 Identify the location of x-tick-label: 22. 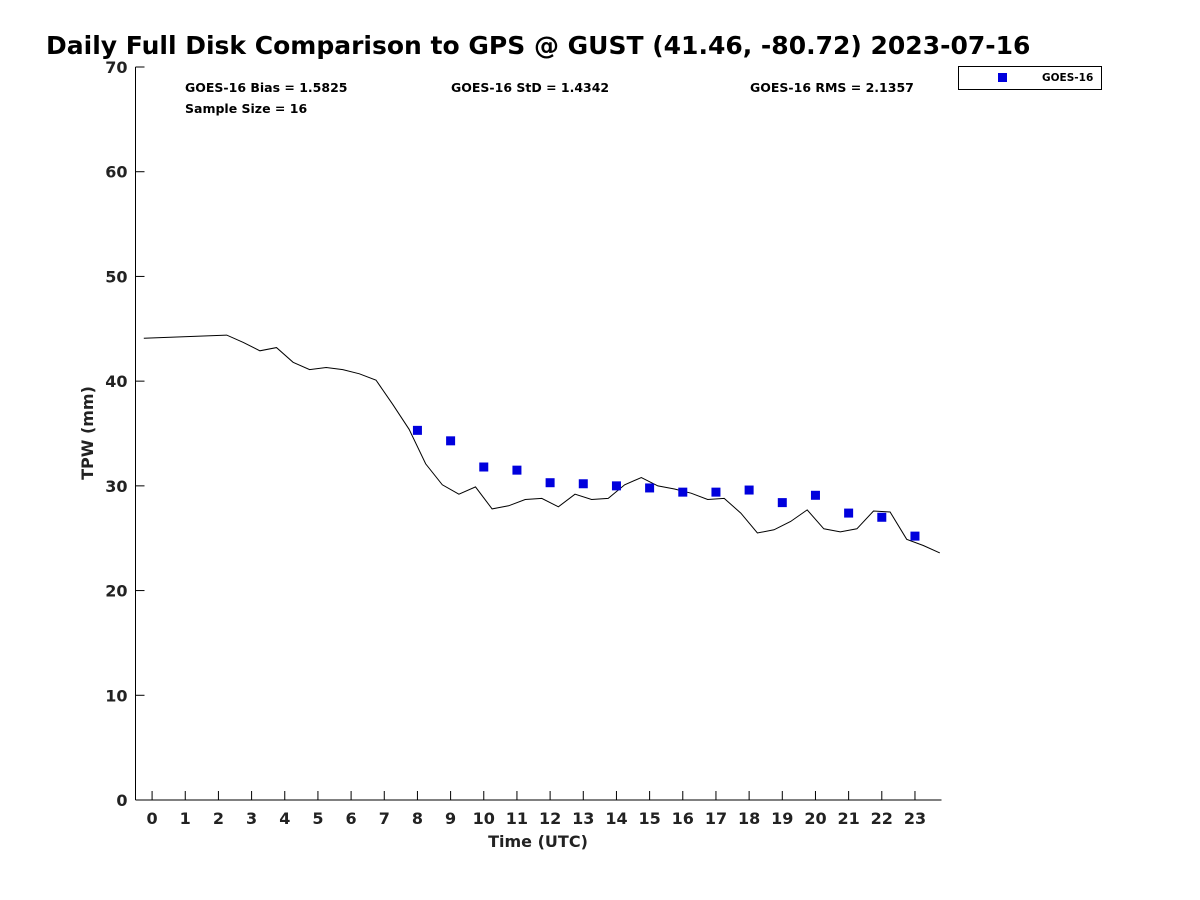
(882, 818).